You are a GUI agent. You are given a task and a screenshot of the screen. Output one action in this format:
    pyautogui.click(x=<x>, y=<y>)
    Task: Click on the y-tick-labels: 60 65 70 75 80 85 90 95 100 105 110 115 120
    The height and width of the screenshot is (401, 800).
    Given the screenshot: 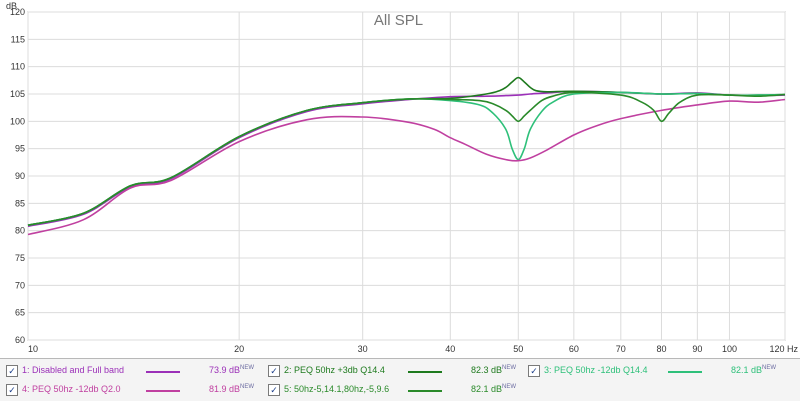 What is the action you would take?
    pyautogui.click(x=17, y=176)
    